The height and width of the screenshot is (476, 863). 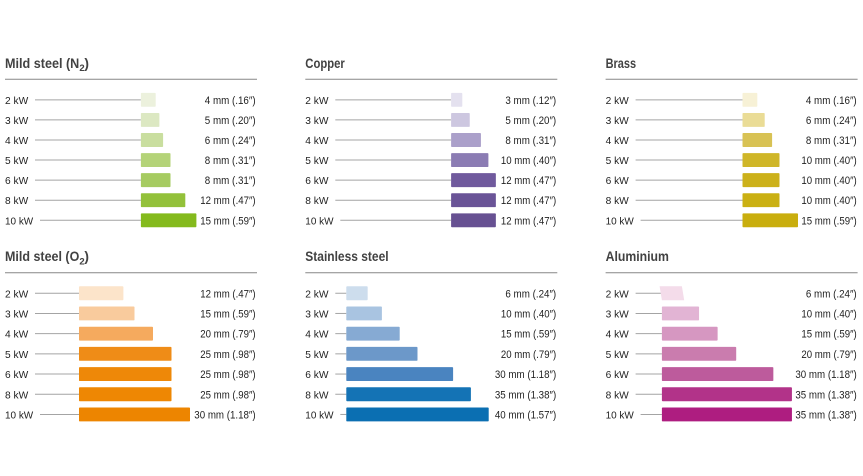 I want to click on svg-text: 40 mm (1.57″), so click(x=525, y=415).